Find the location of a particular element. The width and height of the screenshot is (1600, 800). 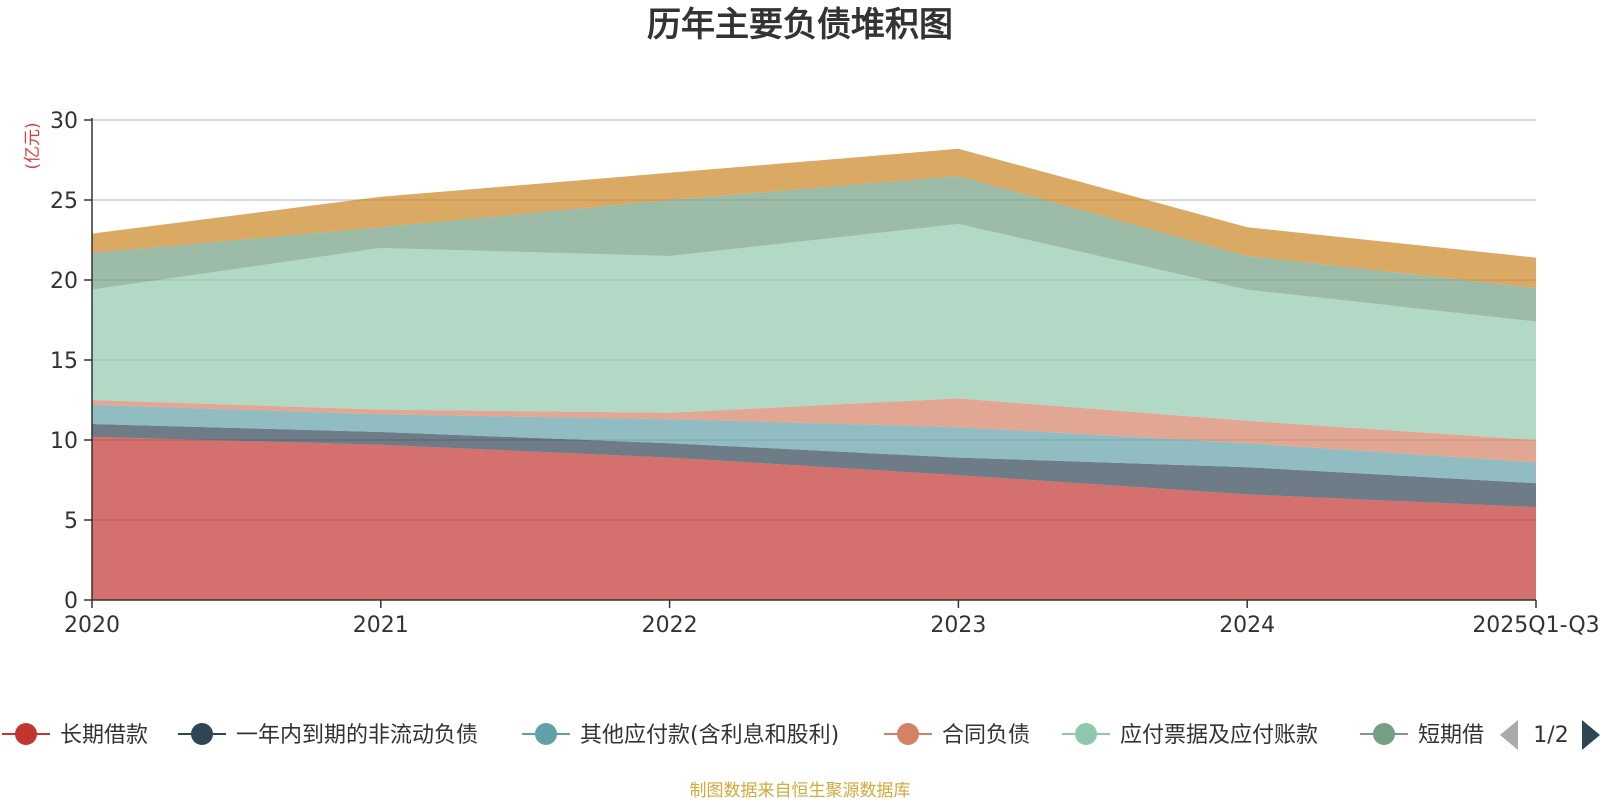

legend-label: 长期借款 is located at coordinates (104, 735).